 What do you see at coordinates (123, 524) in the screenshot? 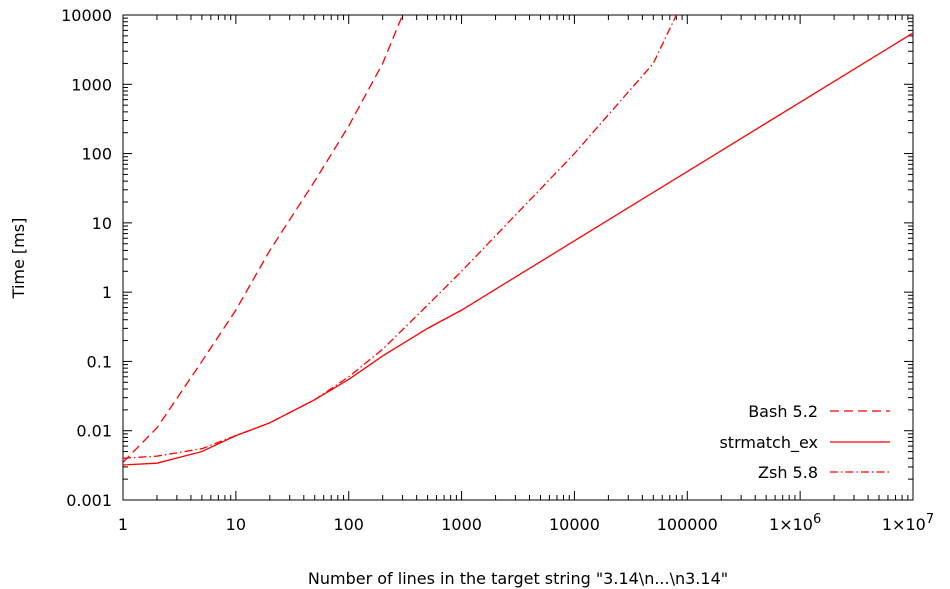
I see `x-tick-label: 1` at bounding box center [123, 524].